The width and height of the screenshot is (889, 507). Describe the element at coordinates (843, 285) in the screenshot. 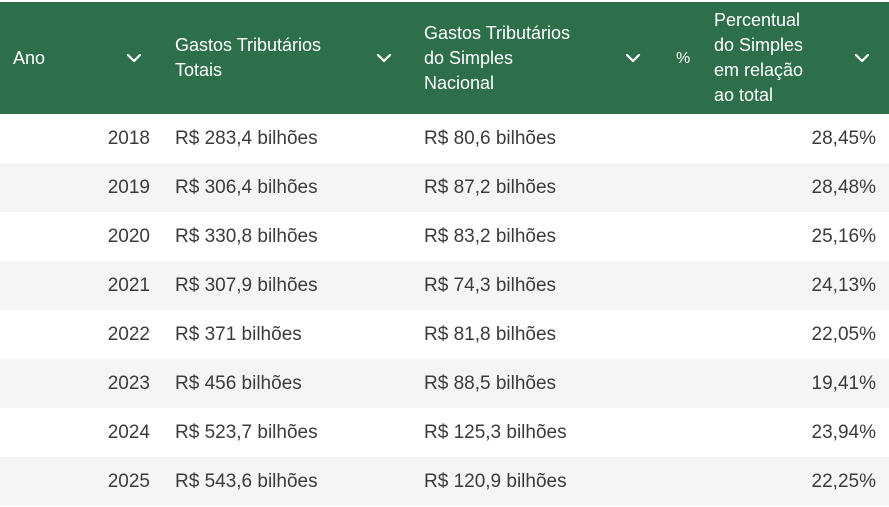

I see `cell-percentual: 24,13%` at that location.